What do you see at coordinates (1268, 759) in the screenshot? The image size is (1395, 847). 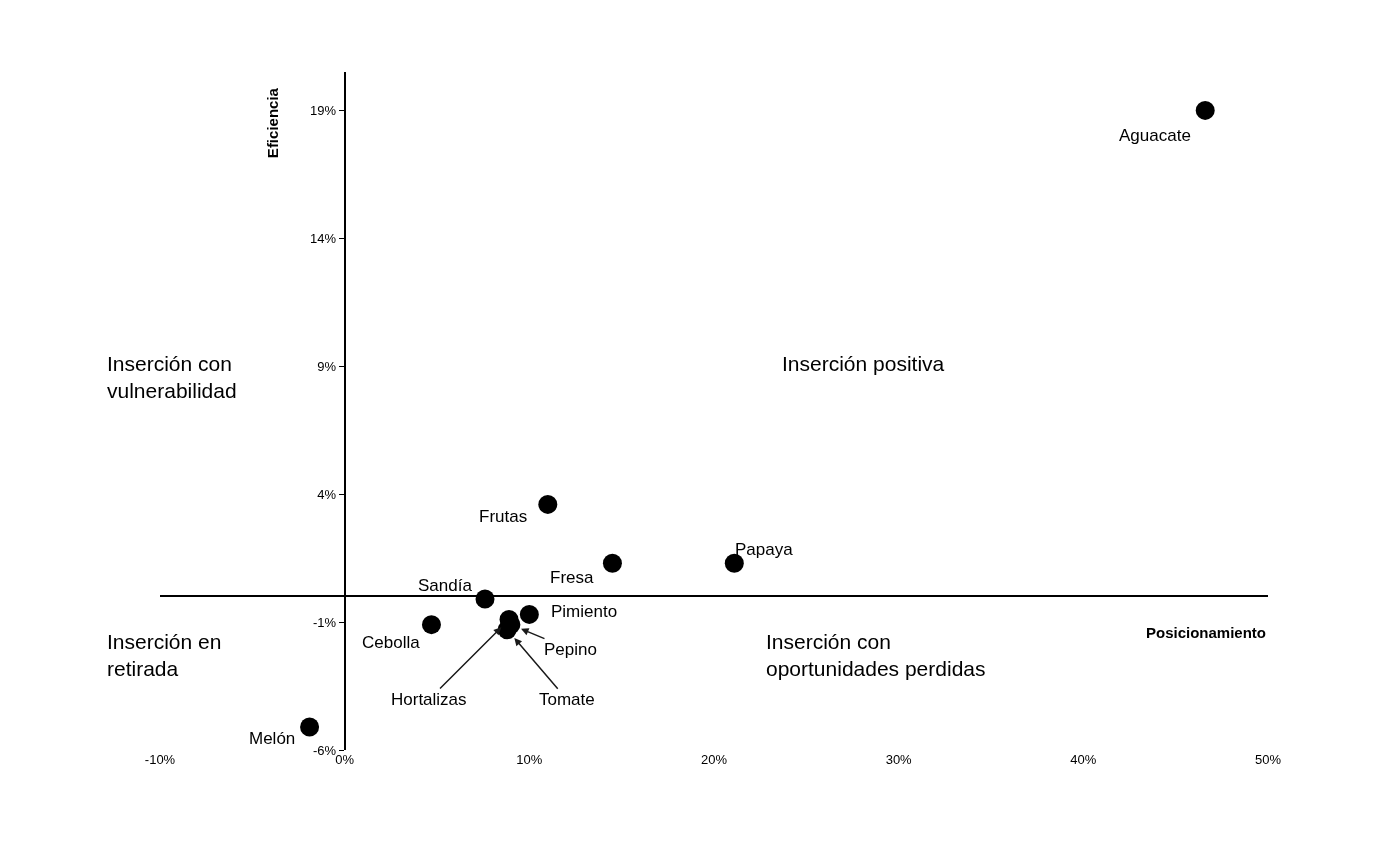 I see `x-tick-label: 50%` at bounding box center [1268, 759].